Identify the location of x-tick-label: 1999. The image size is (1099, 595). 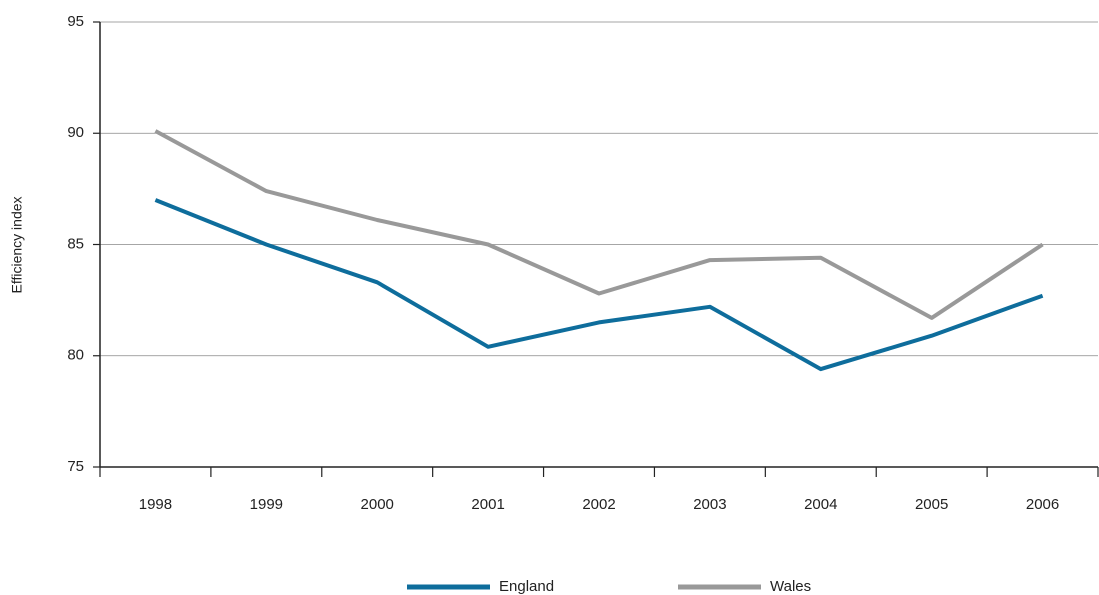
(266, 504).